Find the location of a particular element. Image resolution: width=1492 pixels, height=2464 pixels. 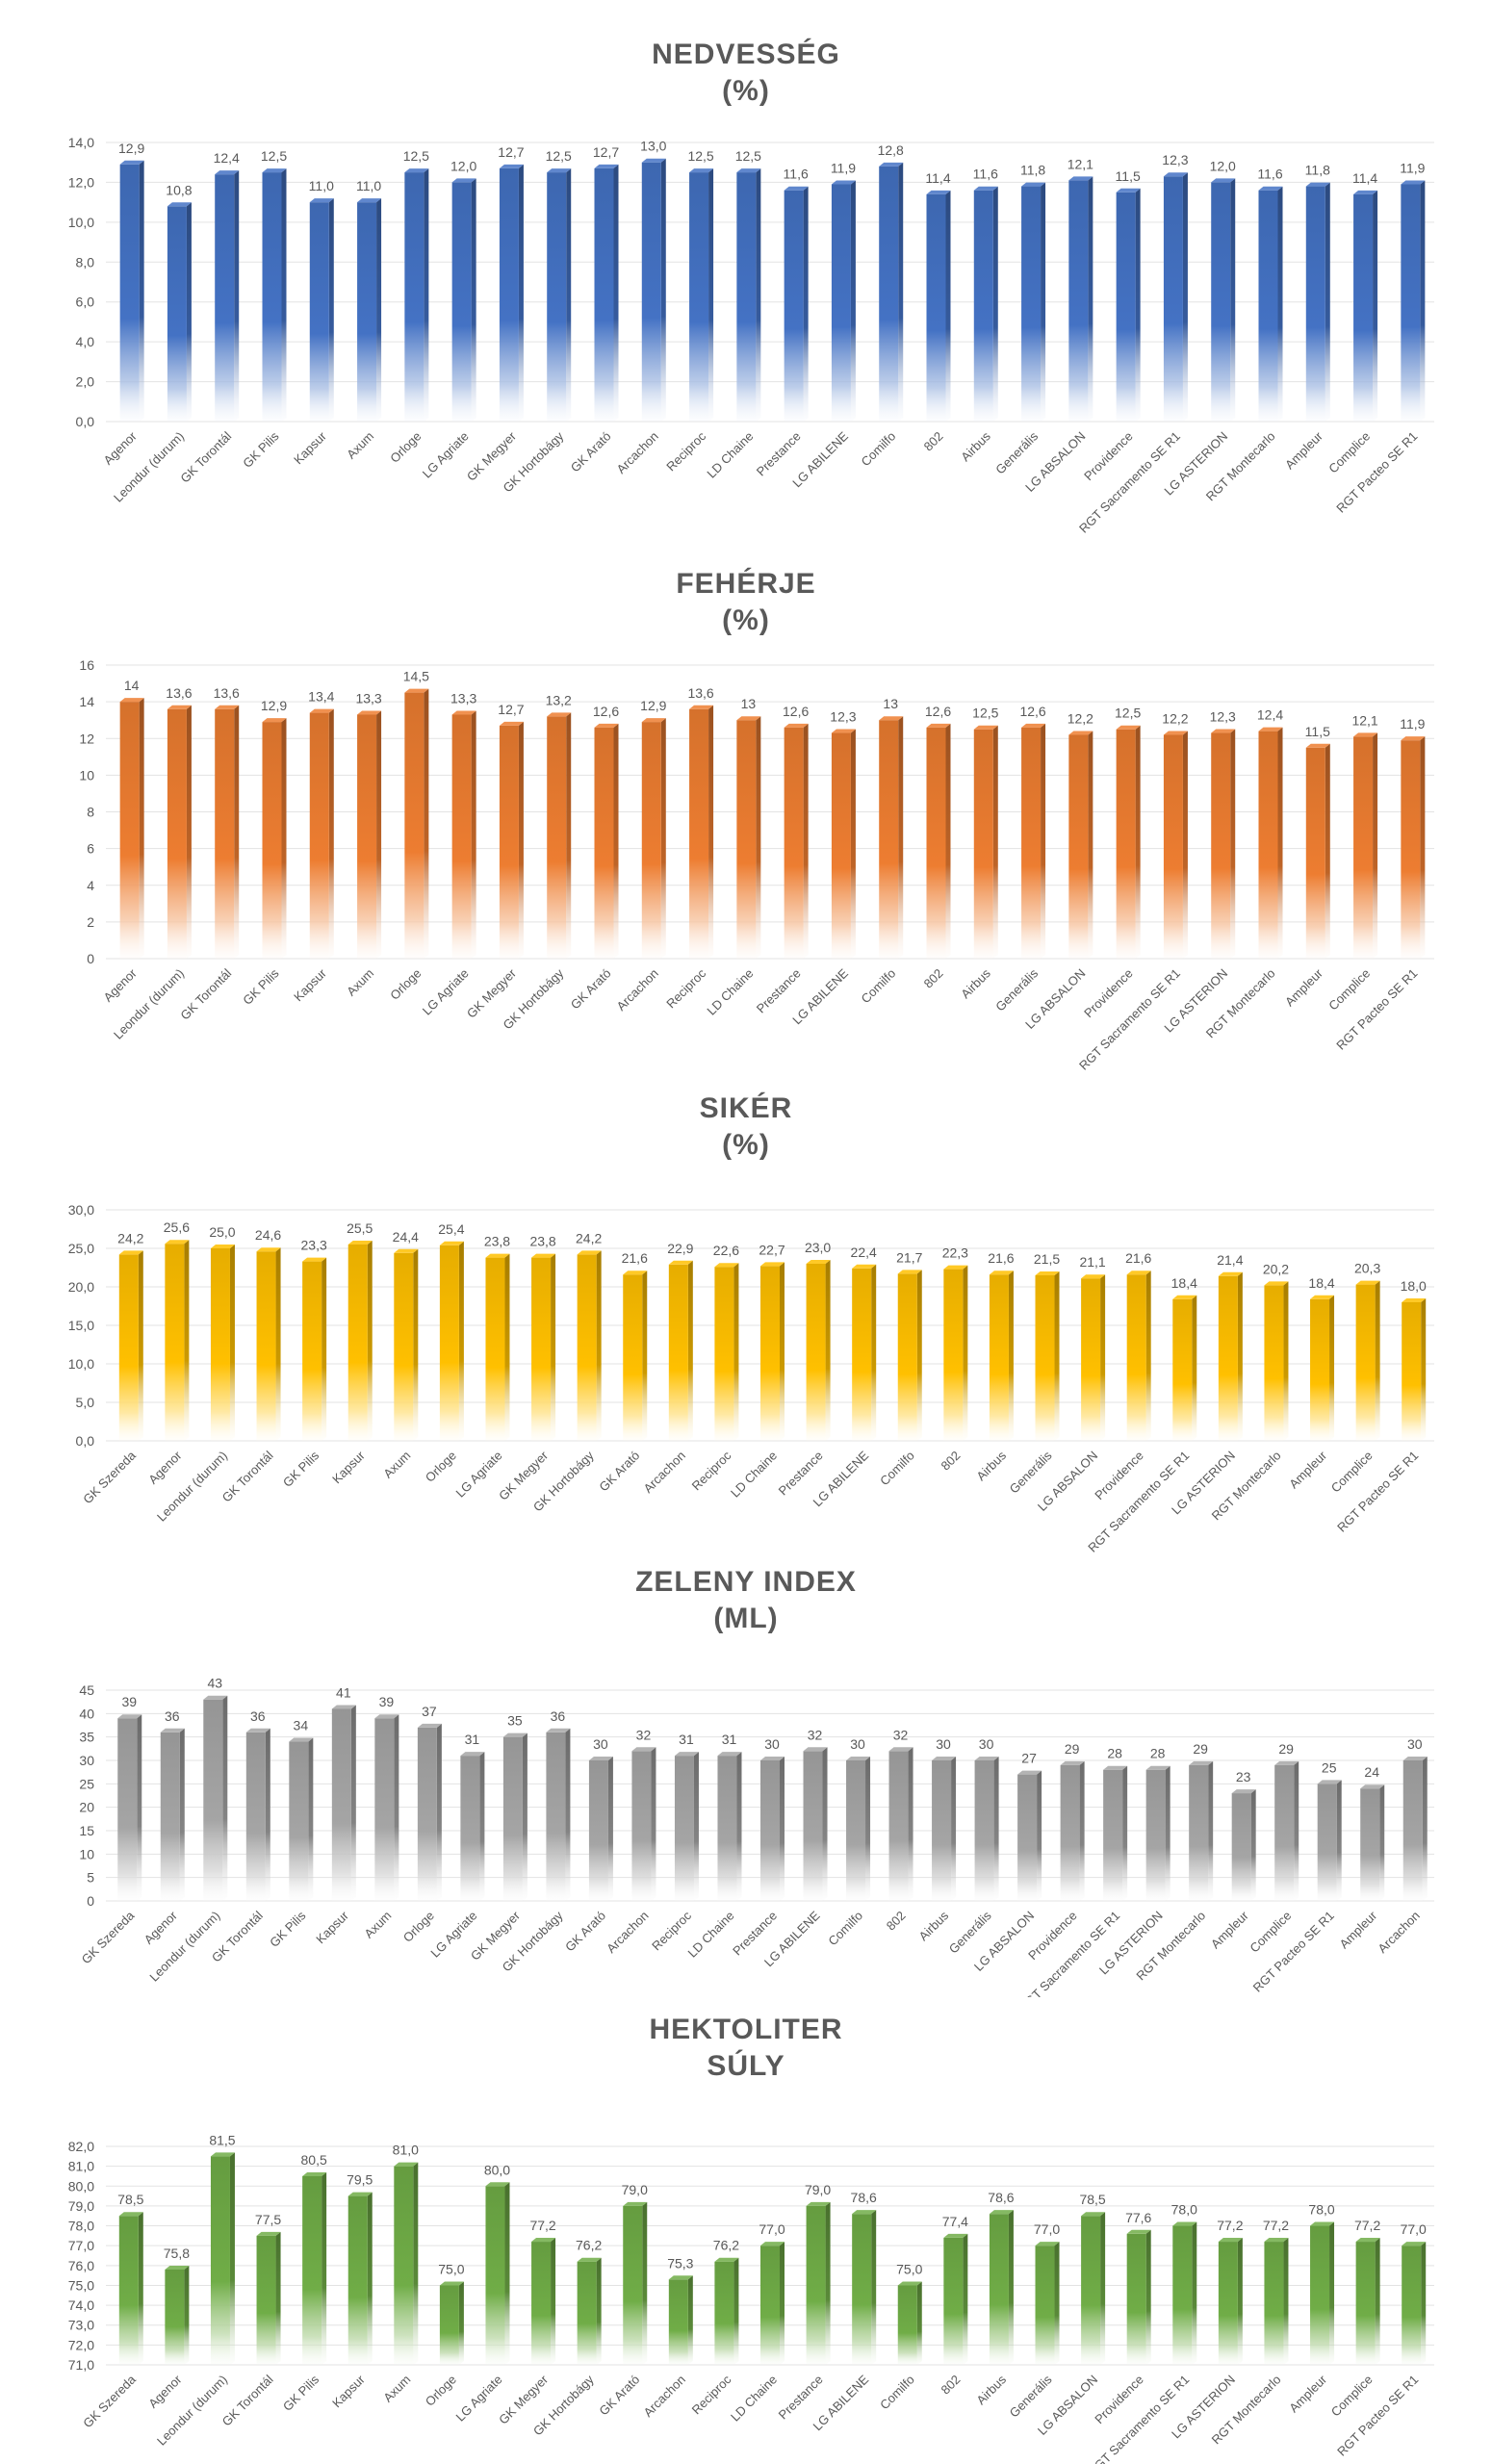

data-label: 24 is located at coordinates (1371, 1772).